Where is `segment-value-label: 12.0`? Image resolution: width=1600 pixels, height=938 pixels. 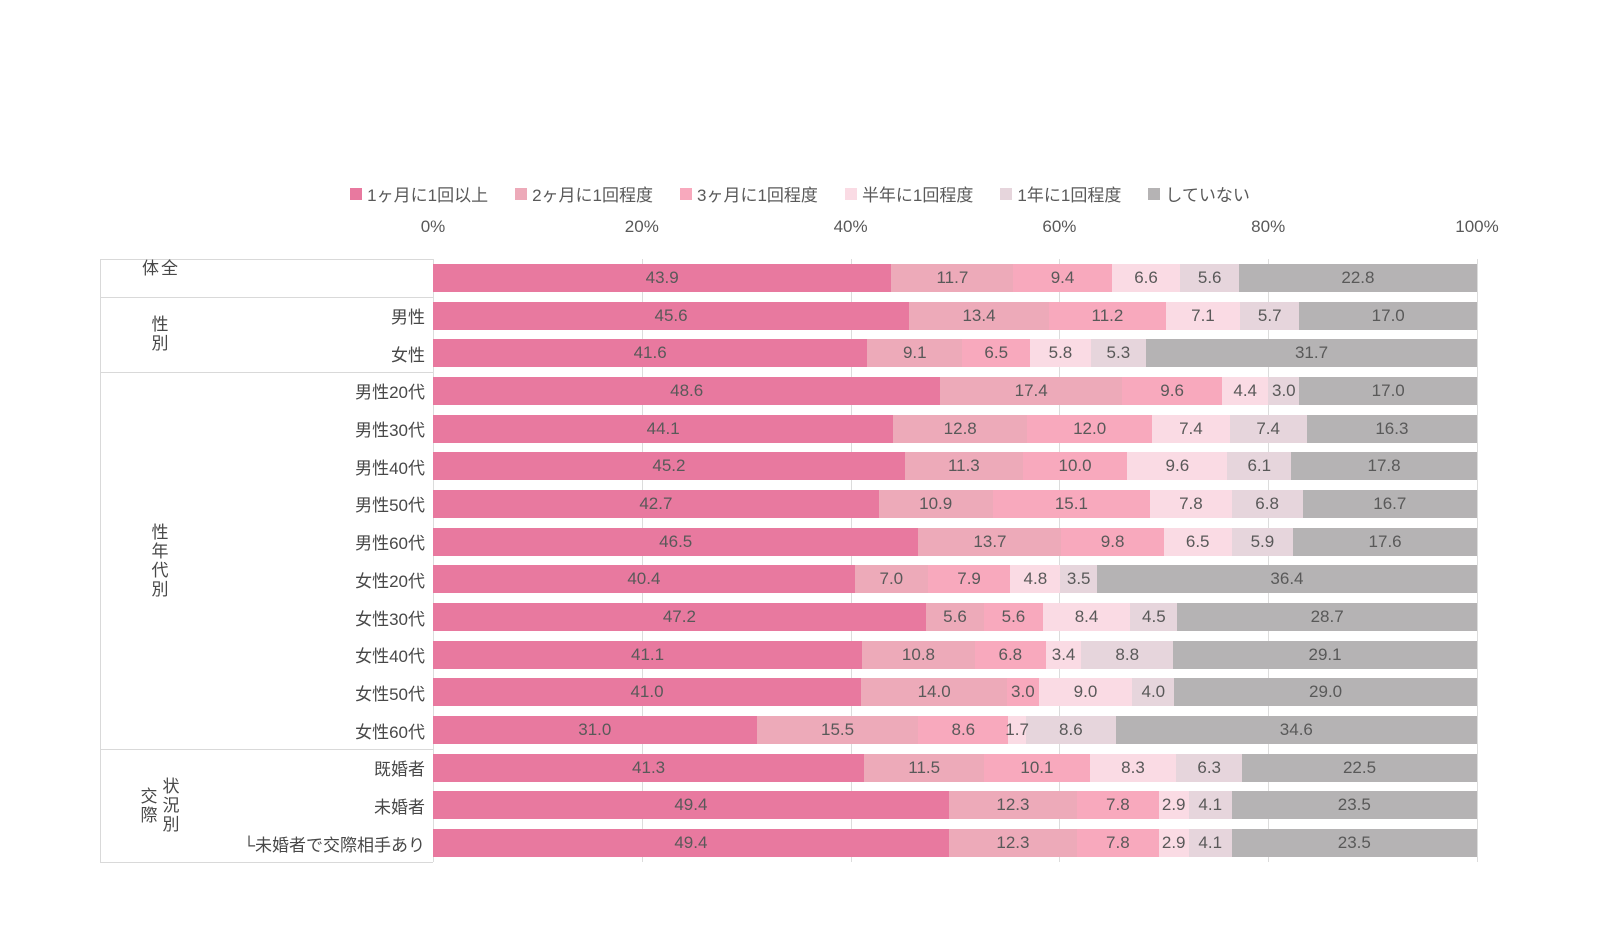 segment-value-label: 12.0 is located at coordinates (1090, 428).